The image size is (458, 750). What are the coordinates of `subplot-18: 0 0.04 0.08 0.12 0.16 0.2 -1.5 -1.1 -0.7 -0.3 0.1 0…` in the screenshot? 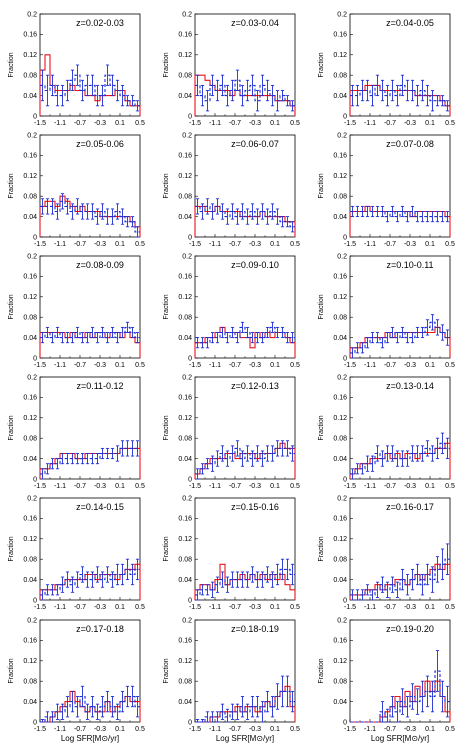 It's located at (386, 680).